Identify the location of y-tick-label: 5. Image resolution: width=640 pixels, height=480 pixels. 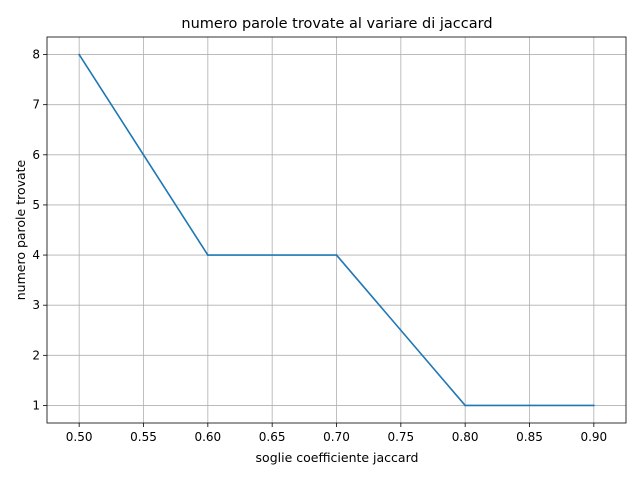
(36, 205).